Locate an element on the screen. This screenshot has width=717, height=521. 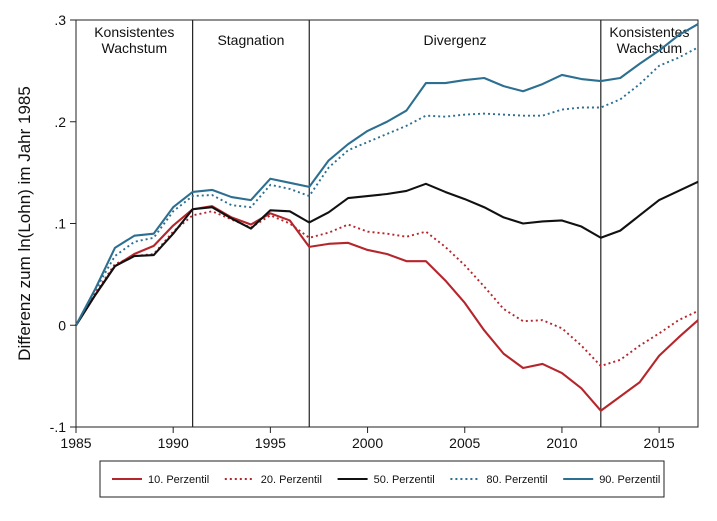
x-tick-label: 2010 is located at coordinates (561, 443).